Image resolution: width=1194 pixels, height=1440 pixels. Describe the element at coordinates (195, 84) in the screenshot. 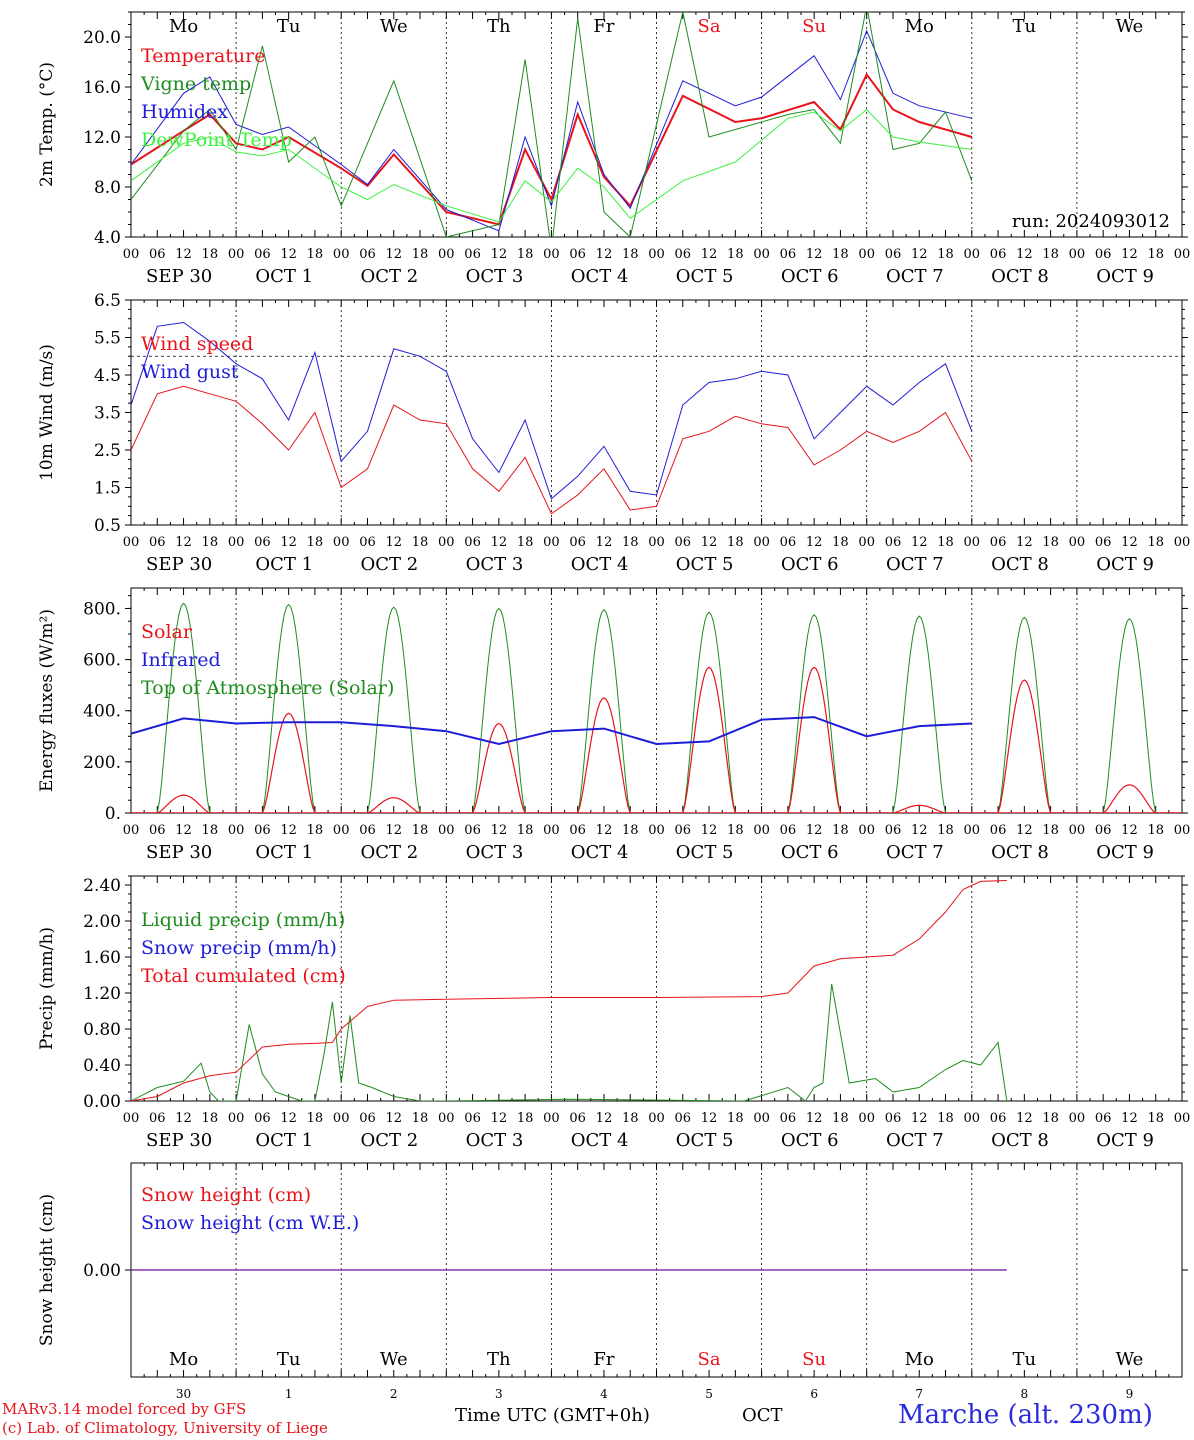

I see `legend-entry: Vigne temp` at that location.